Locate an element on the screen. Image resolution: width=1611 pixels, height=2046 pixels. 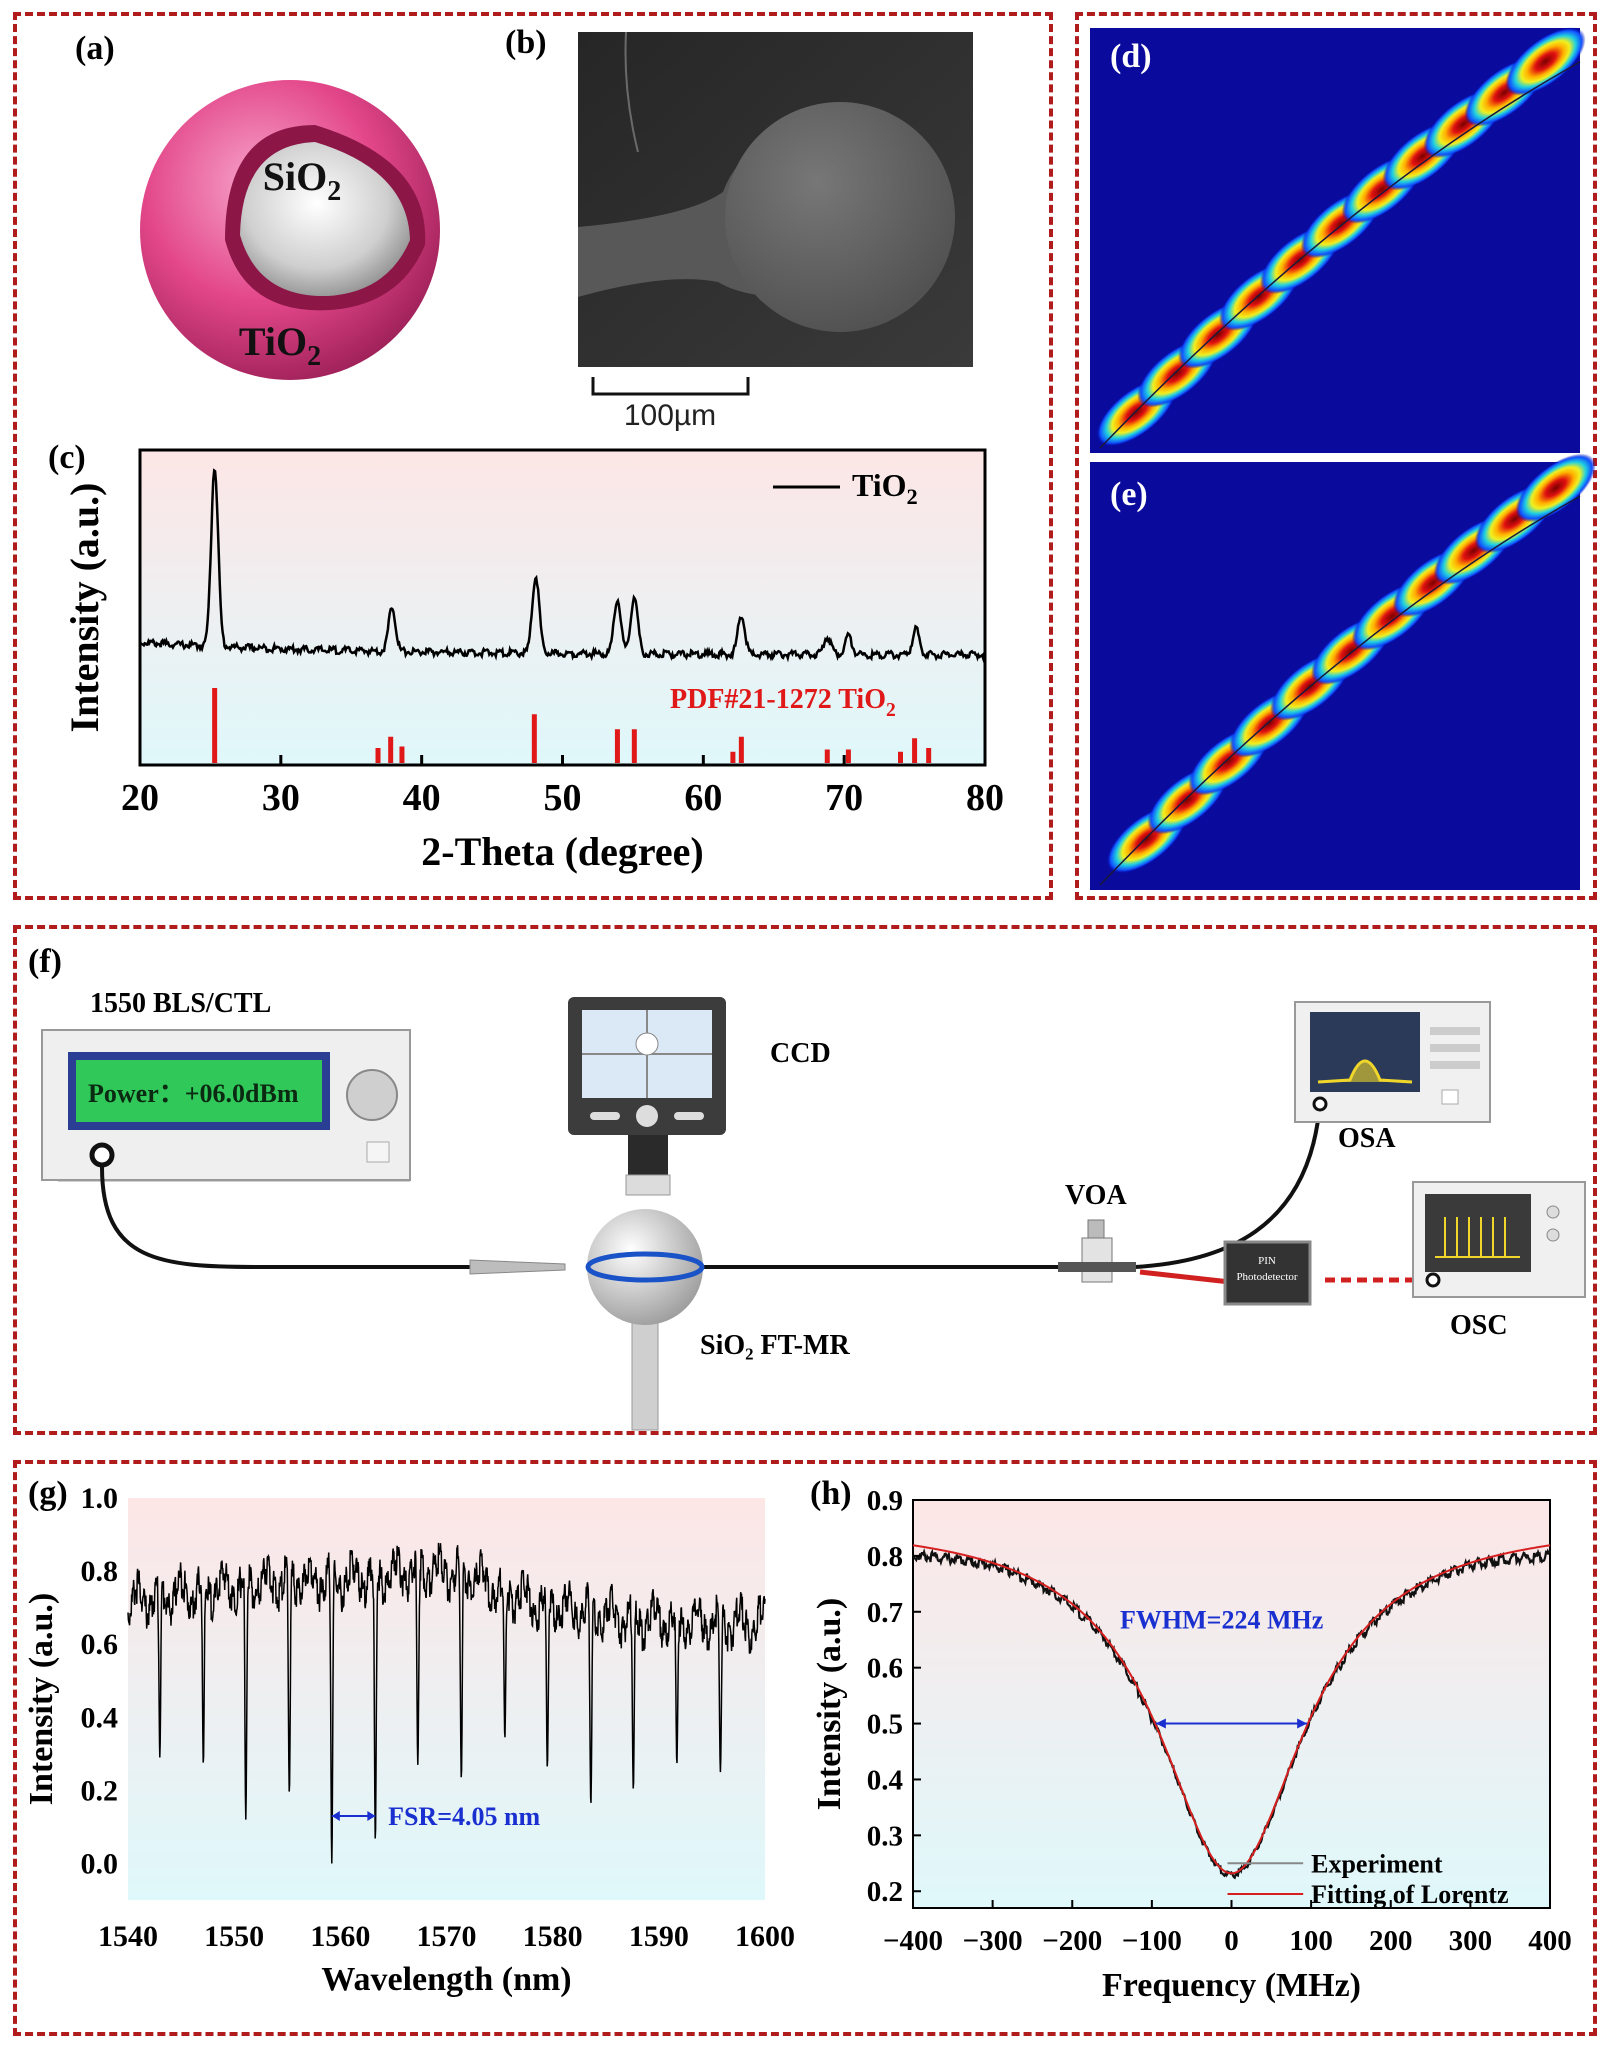
x-tick-label: 1600 is located at coordinates (765, 1936).